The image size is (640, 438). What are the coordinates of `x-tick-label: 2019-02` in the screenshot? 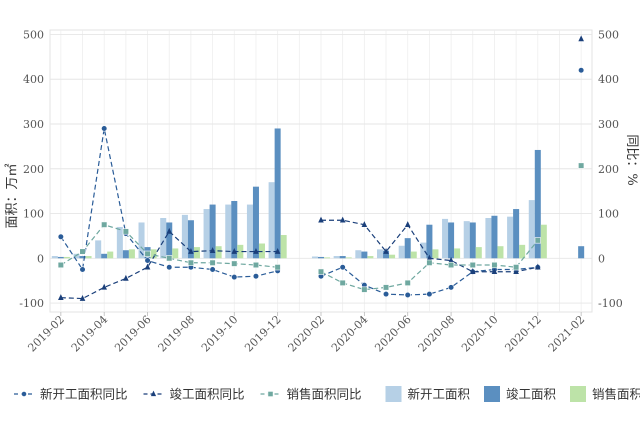 It's located at (46, 334).